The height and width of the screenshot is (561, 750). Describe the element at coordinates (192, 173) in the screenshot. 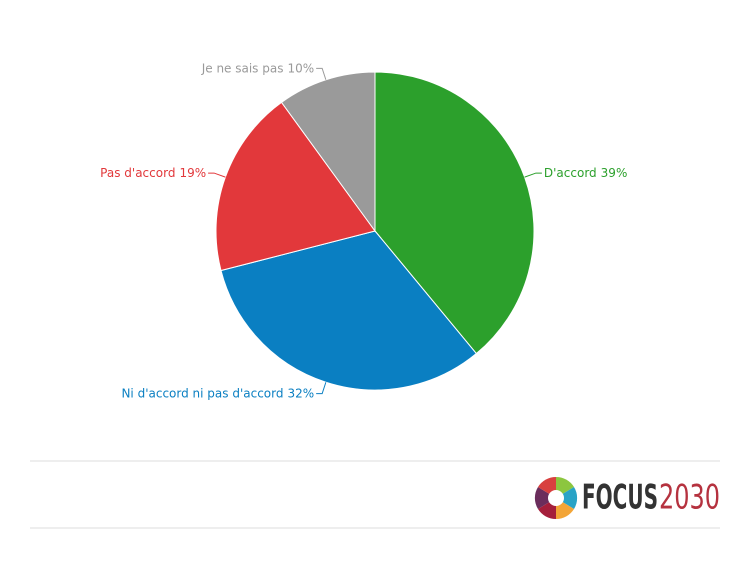

I see `slice-value-label: 19%` at that location.